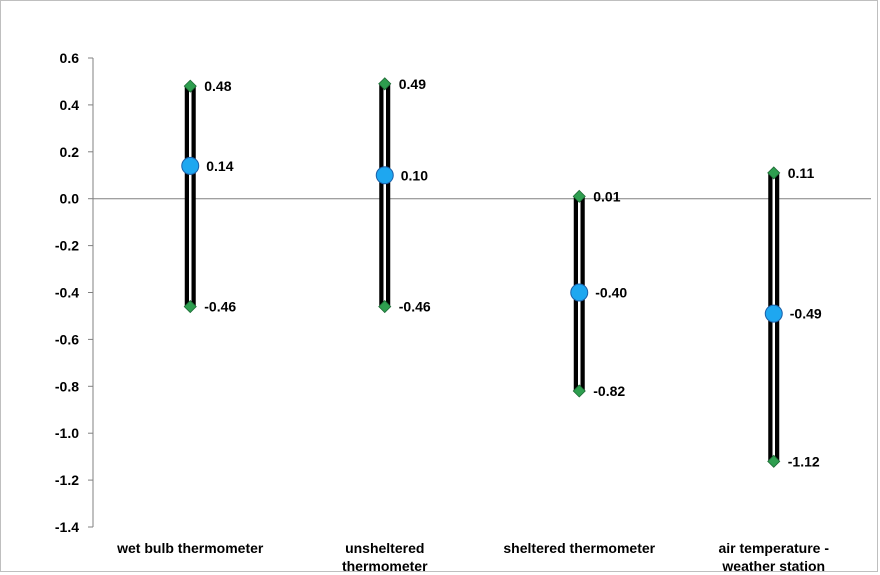 The height and width of the screenshot is (575, 880). I want to click on y-tick-label: 0.6, so click(70, 58).